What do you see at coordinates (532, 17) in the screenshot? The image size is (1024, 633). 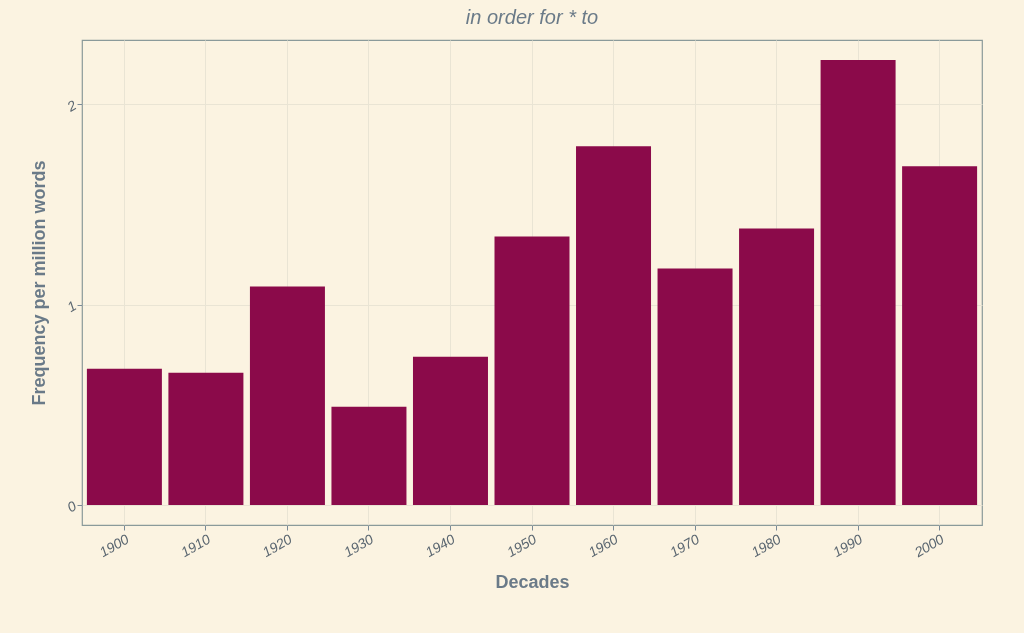 I see `chart-title: in order for * to` at bounding box center [532, 17].